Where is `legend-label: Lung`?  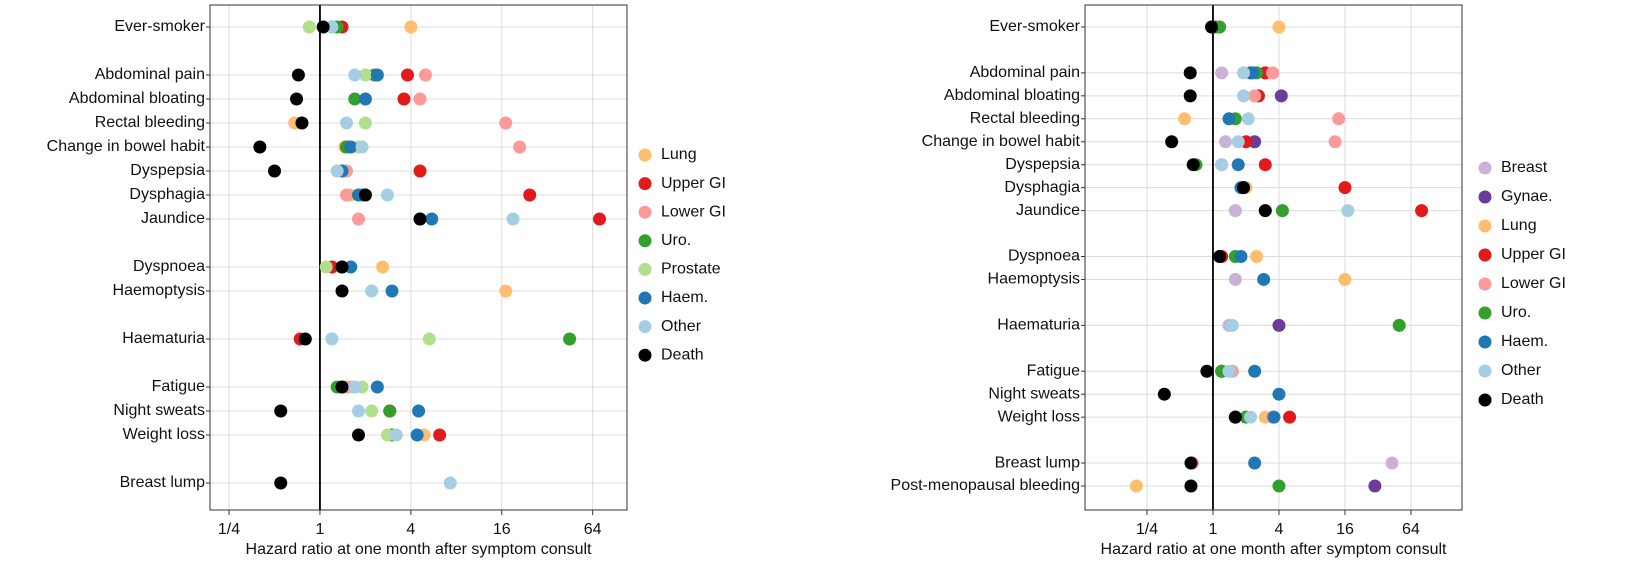
legend-label: Lung is located at coordinates (1519, 225).